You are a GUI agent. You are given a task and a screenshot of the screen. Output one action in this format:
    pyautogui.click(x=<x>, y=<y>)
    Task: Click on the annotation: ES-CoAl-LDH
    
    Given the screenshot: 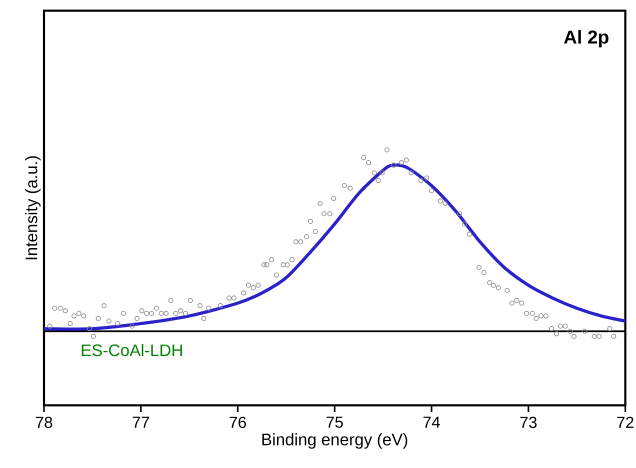 What is the action you would take?
    pyautogui.click(x=132, y=350)
    